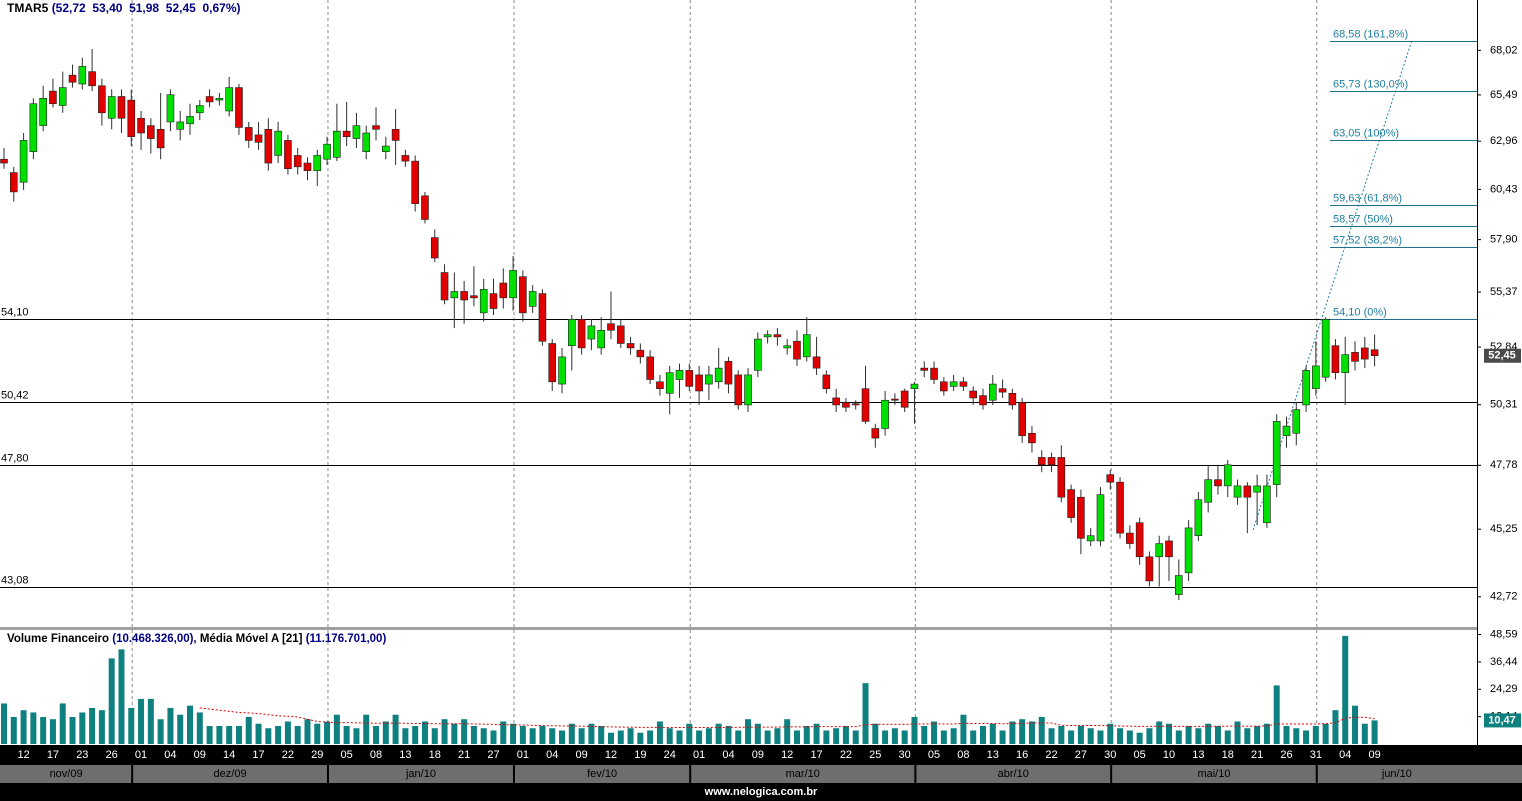 Image resolution: width=1522 pixels, height=801 pixels. Describe the element at coordinates (288, 755) in the screenshot. I see `x-tick-label: 22` at that location.